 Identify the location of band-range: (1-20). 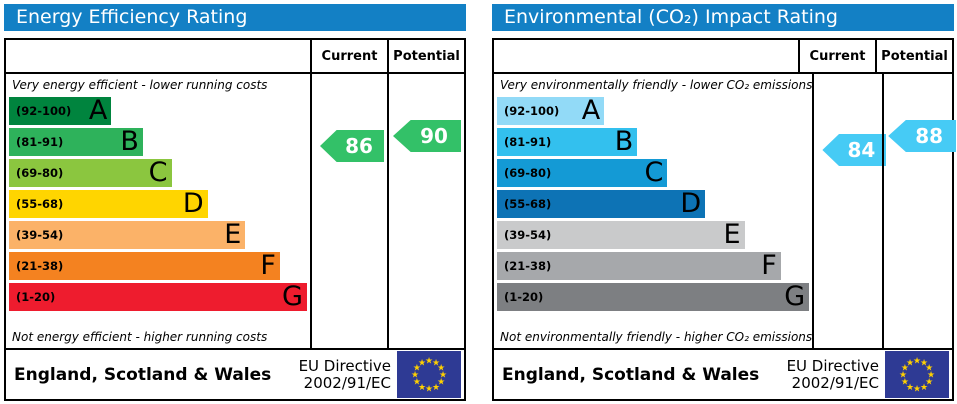
(36, 297).